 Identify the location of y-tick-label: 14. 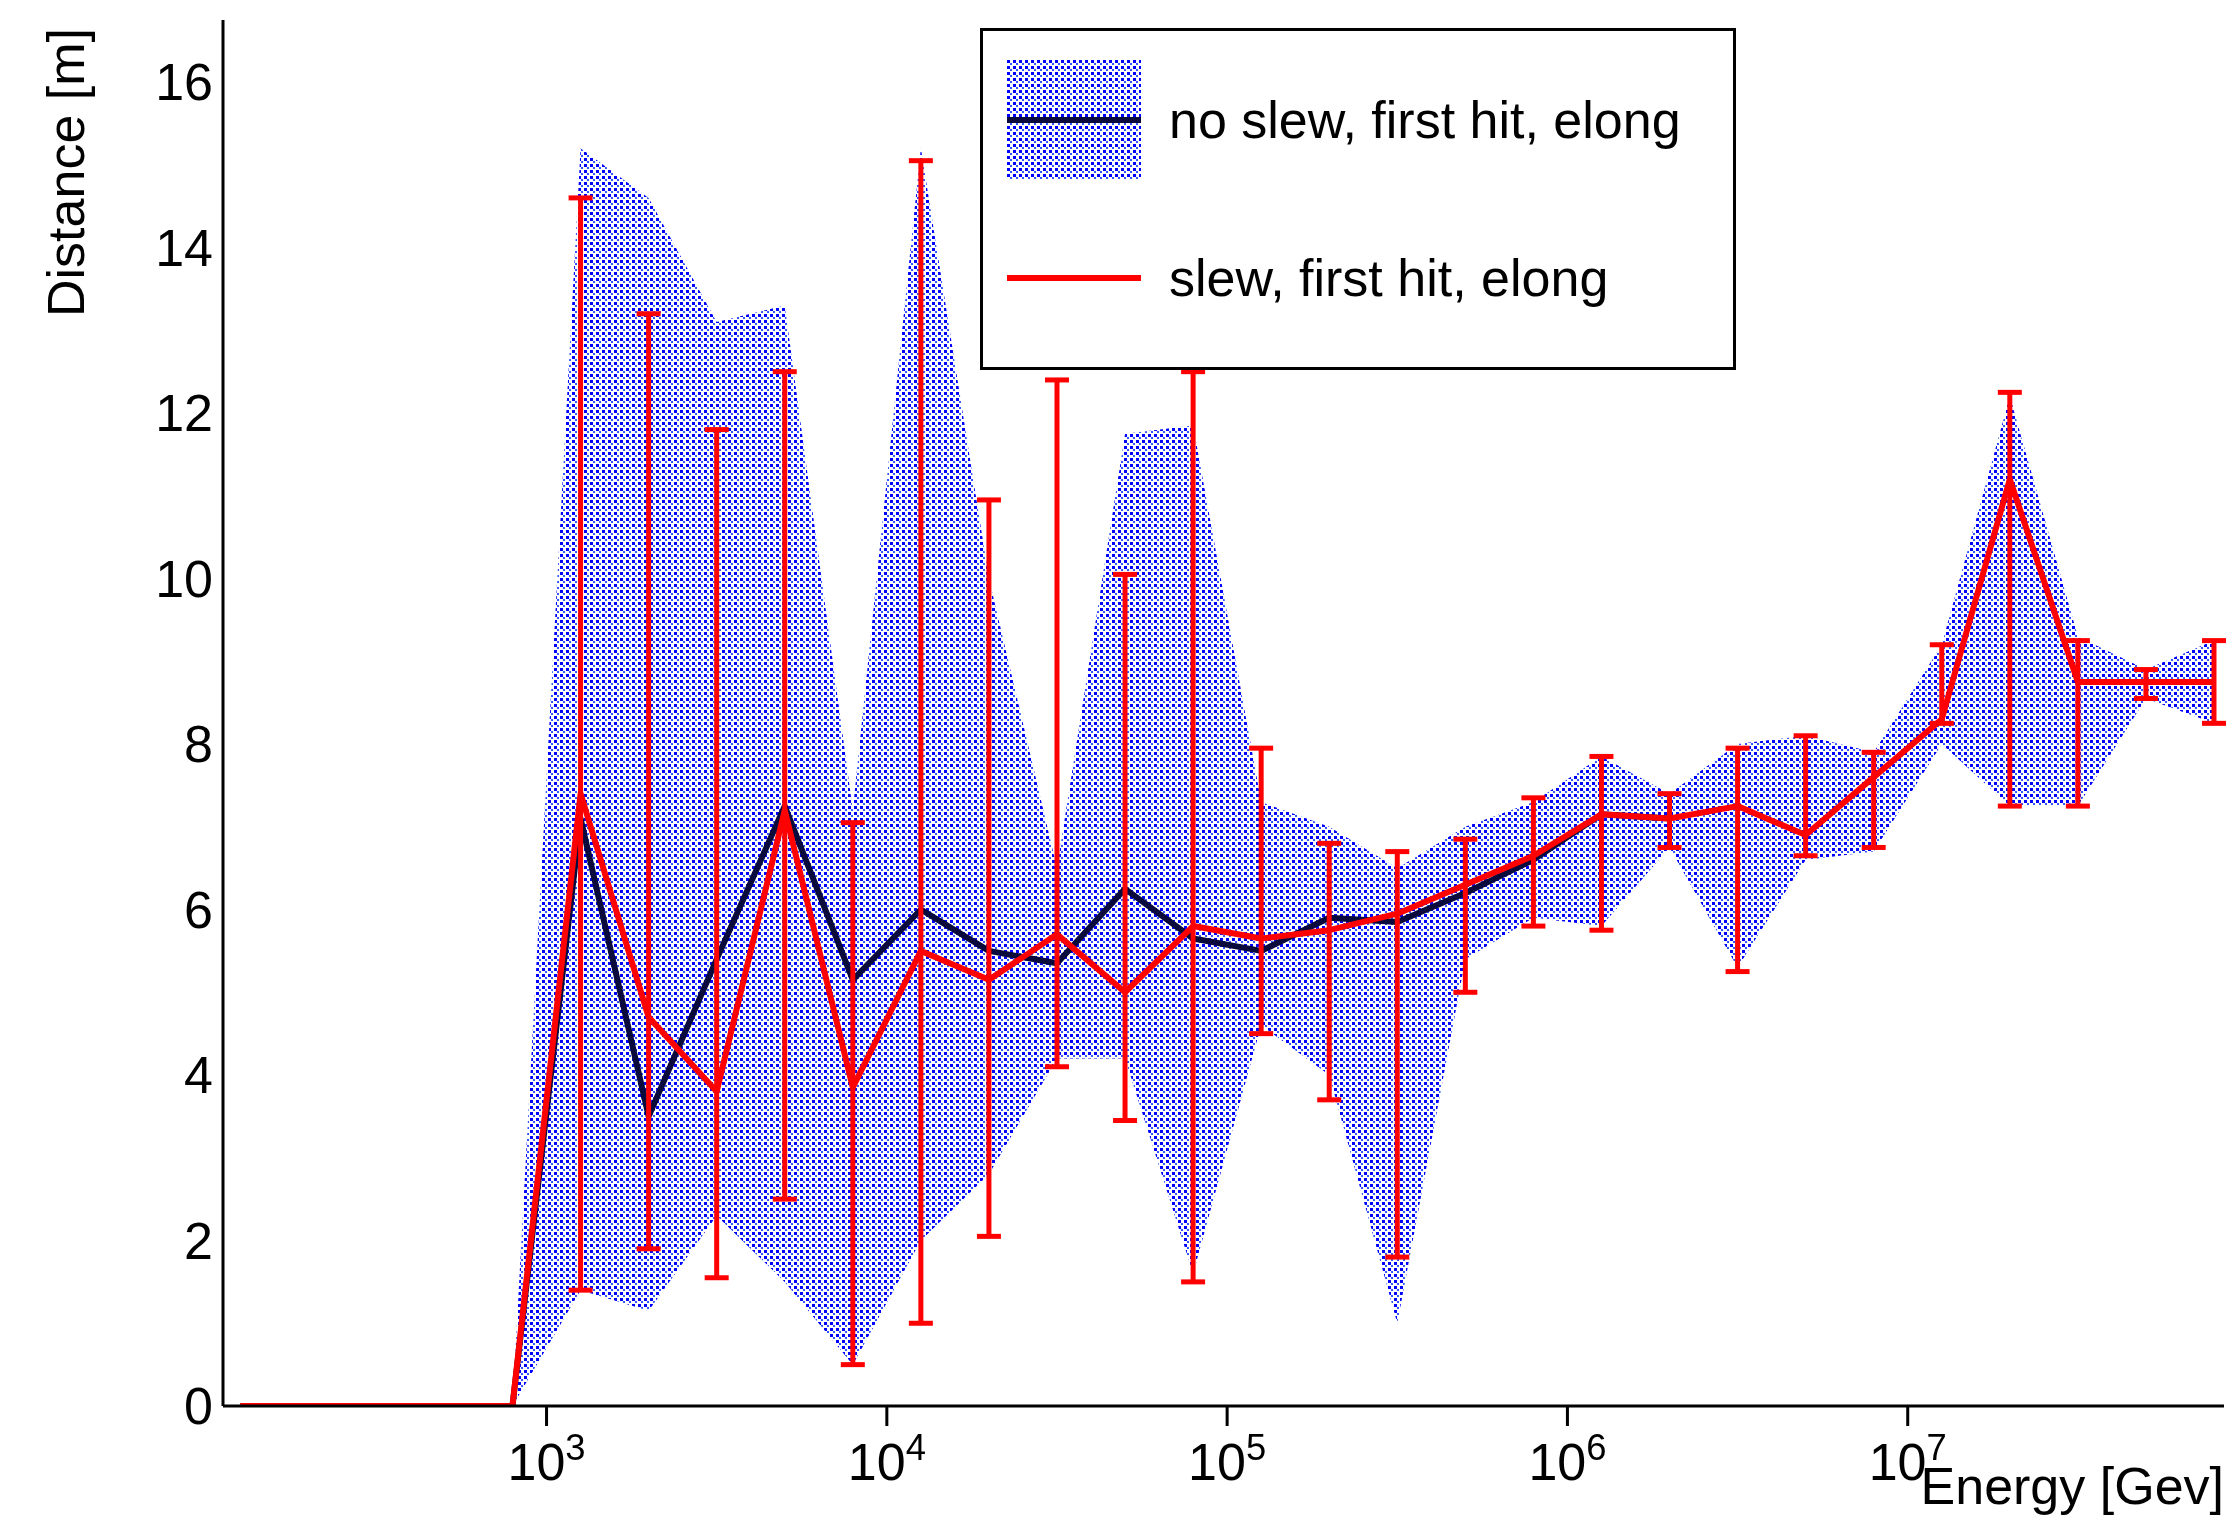
(184, 247).